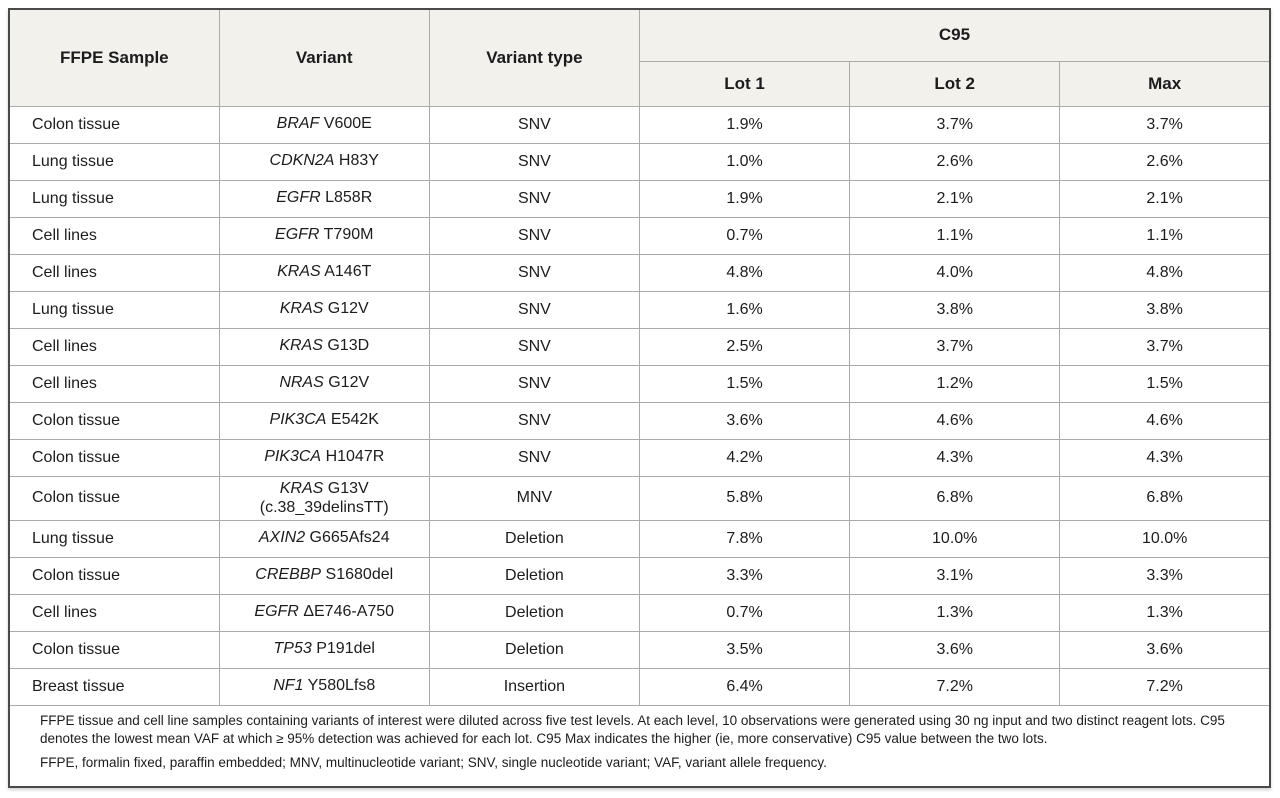  What do you see at coordinates (1165, 83) in the screenshot?
I see `column-header-max: Max` at bounding box center [1165, 83].